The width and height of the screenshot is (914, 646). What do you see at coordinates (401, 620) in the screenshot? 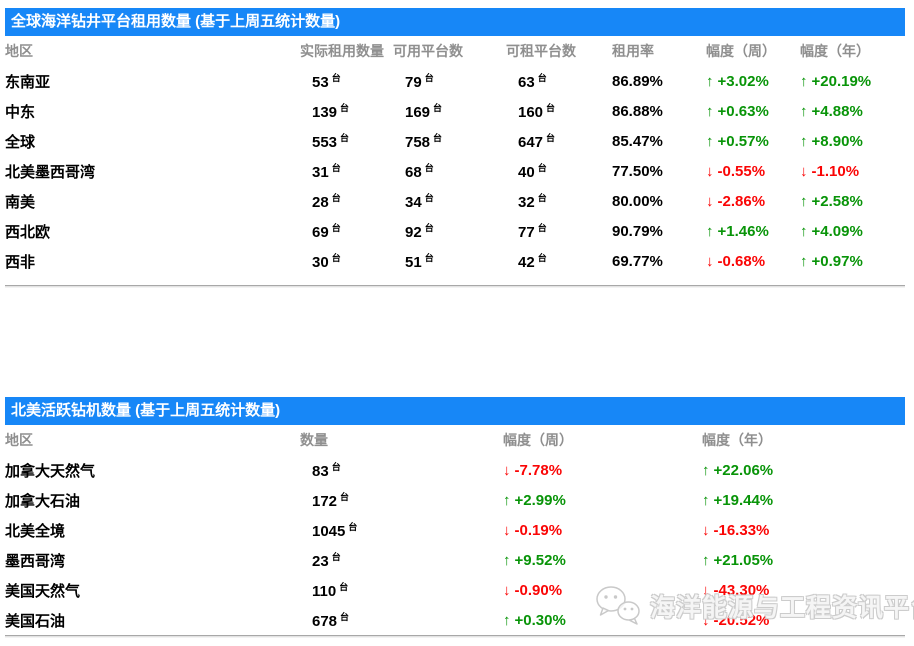
I see `rig-count-cell: 678 台` at bounding box center [401, 620].